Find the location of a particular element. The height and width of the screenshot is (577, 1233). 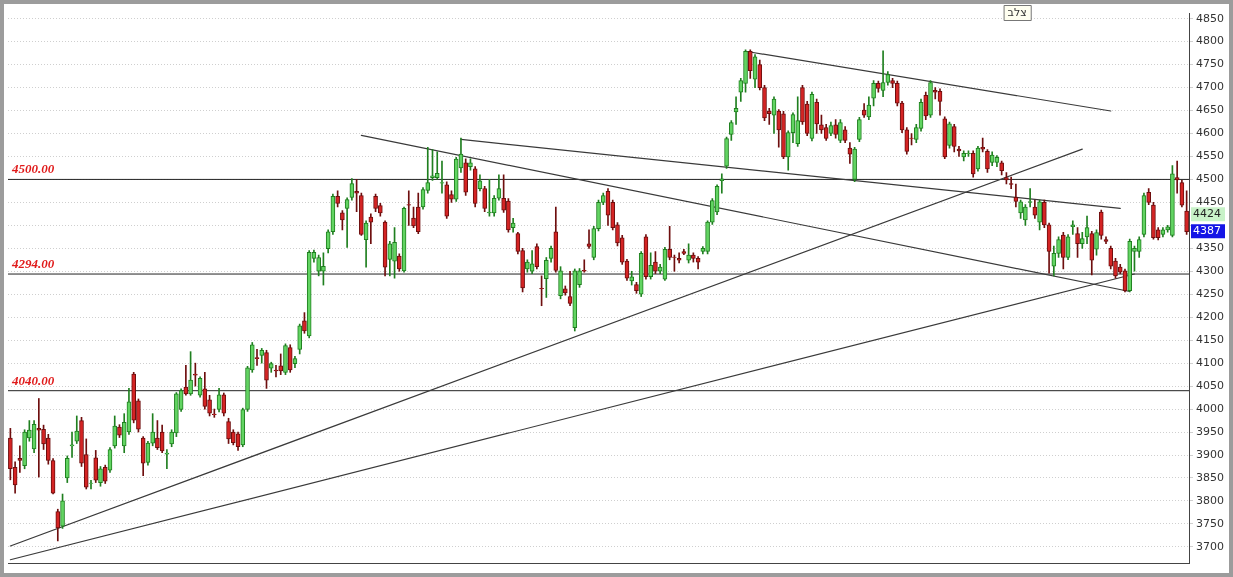

y-tick-label: 4600 is located at coordinates (1210, 133).